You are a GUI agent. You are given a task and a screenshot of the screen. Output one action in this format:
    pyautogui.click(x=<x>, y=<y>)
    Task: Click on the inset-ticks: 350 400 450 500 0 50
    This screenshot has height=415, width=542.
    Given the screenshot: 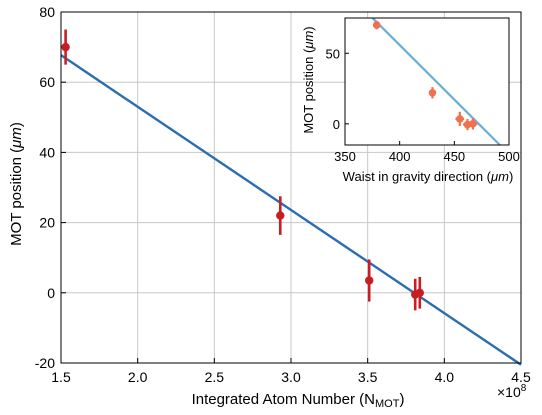 What is the action you would take?
    pyautogui.click(x=423, y=105)
    